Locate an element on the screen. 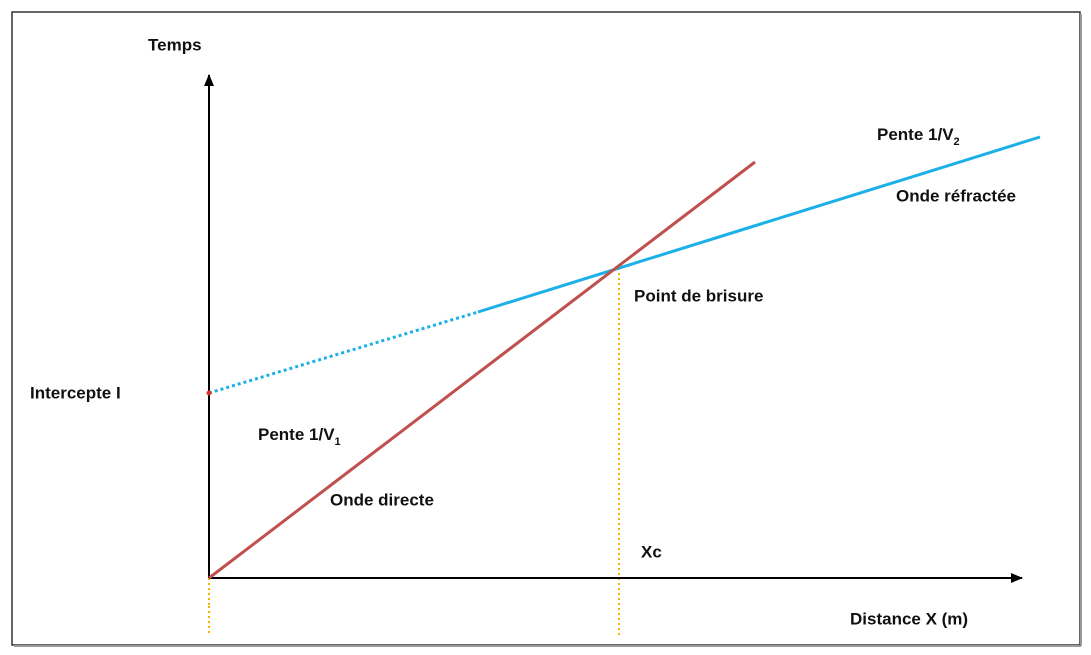 The height and width of the screenshot is (655, 1091). slope-label: Pente 1/V2 is located at coordinates (918, 136).